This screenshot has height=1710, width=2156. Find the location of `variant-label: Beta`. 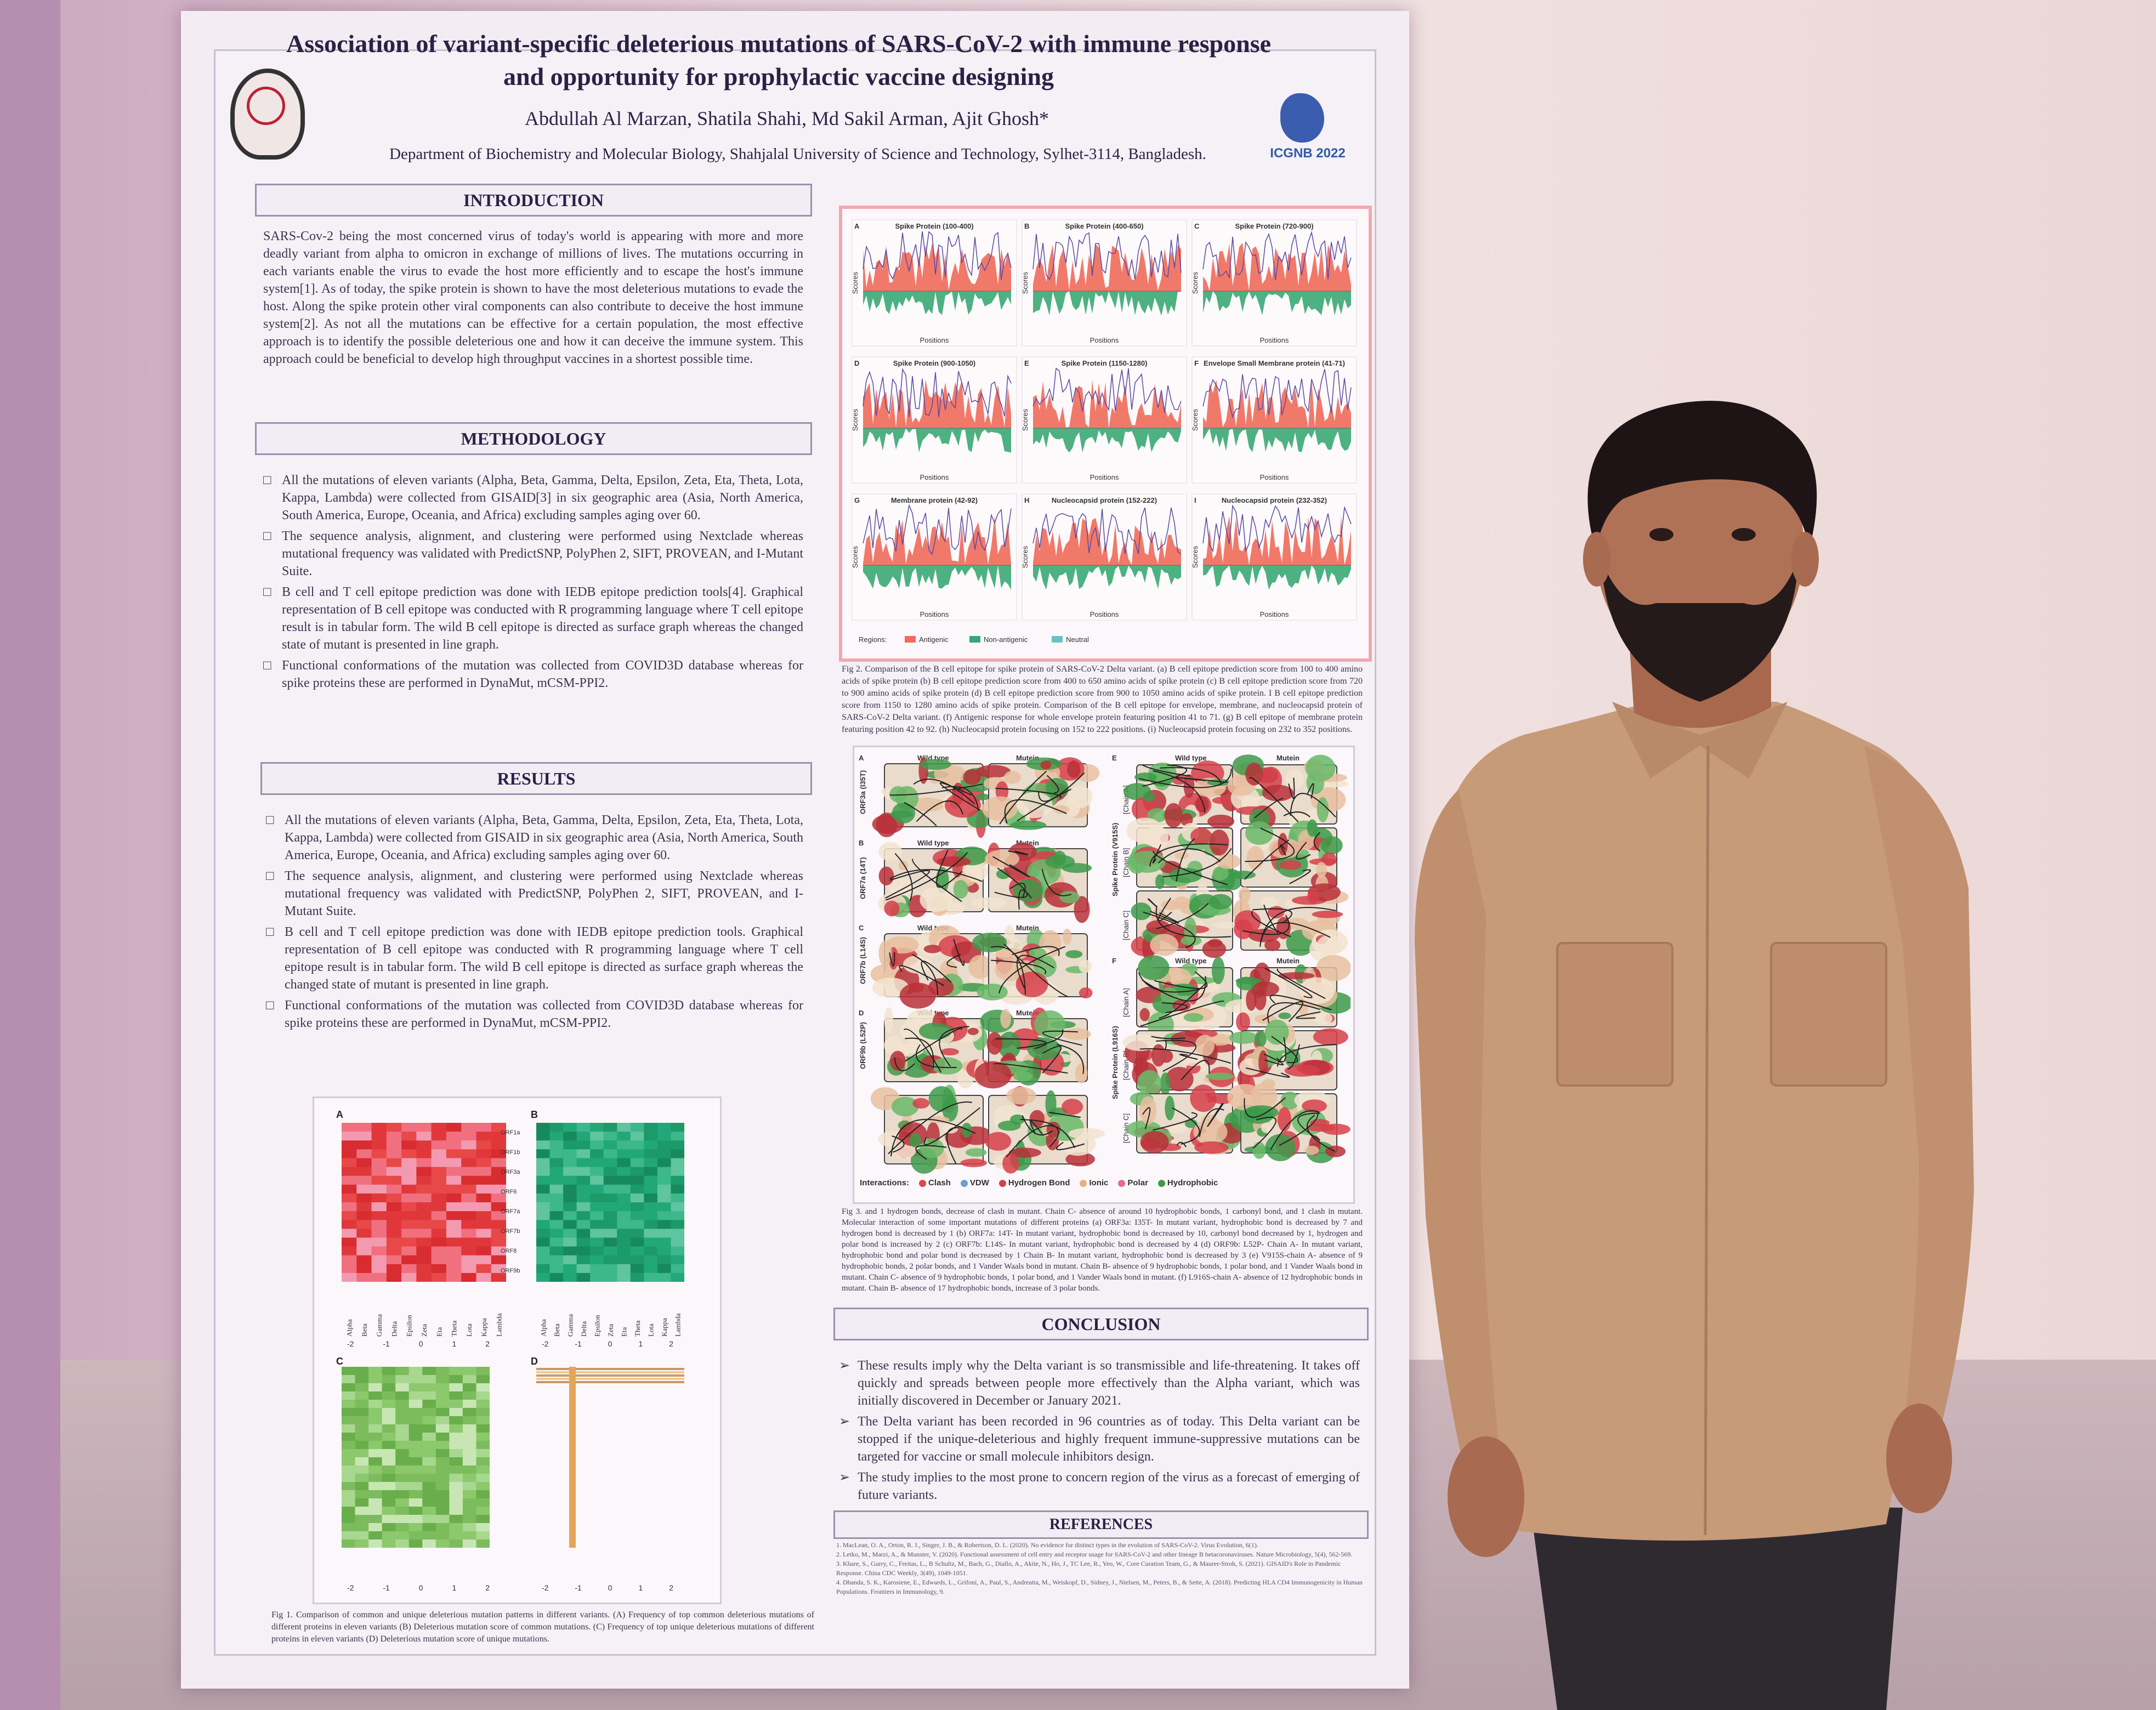

variant-label: Beta is located at coordinates (364, 1330).